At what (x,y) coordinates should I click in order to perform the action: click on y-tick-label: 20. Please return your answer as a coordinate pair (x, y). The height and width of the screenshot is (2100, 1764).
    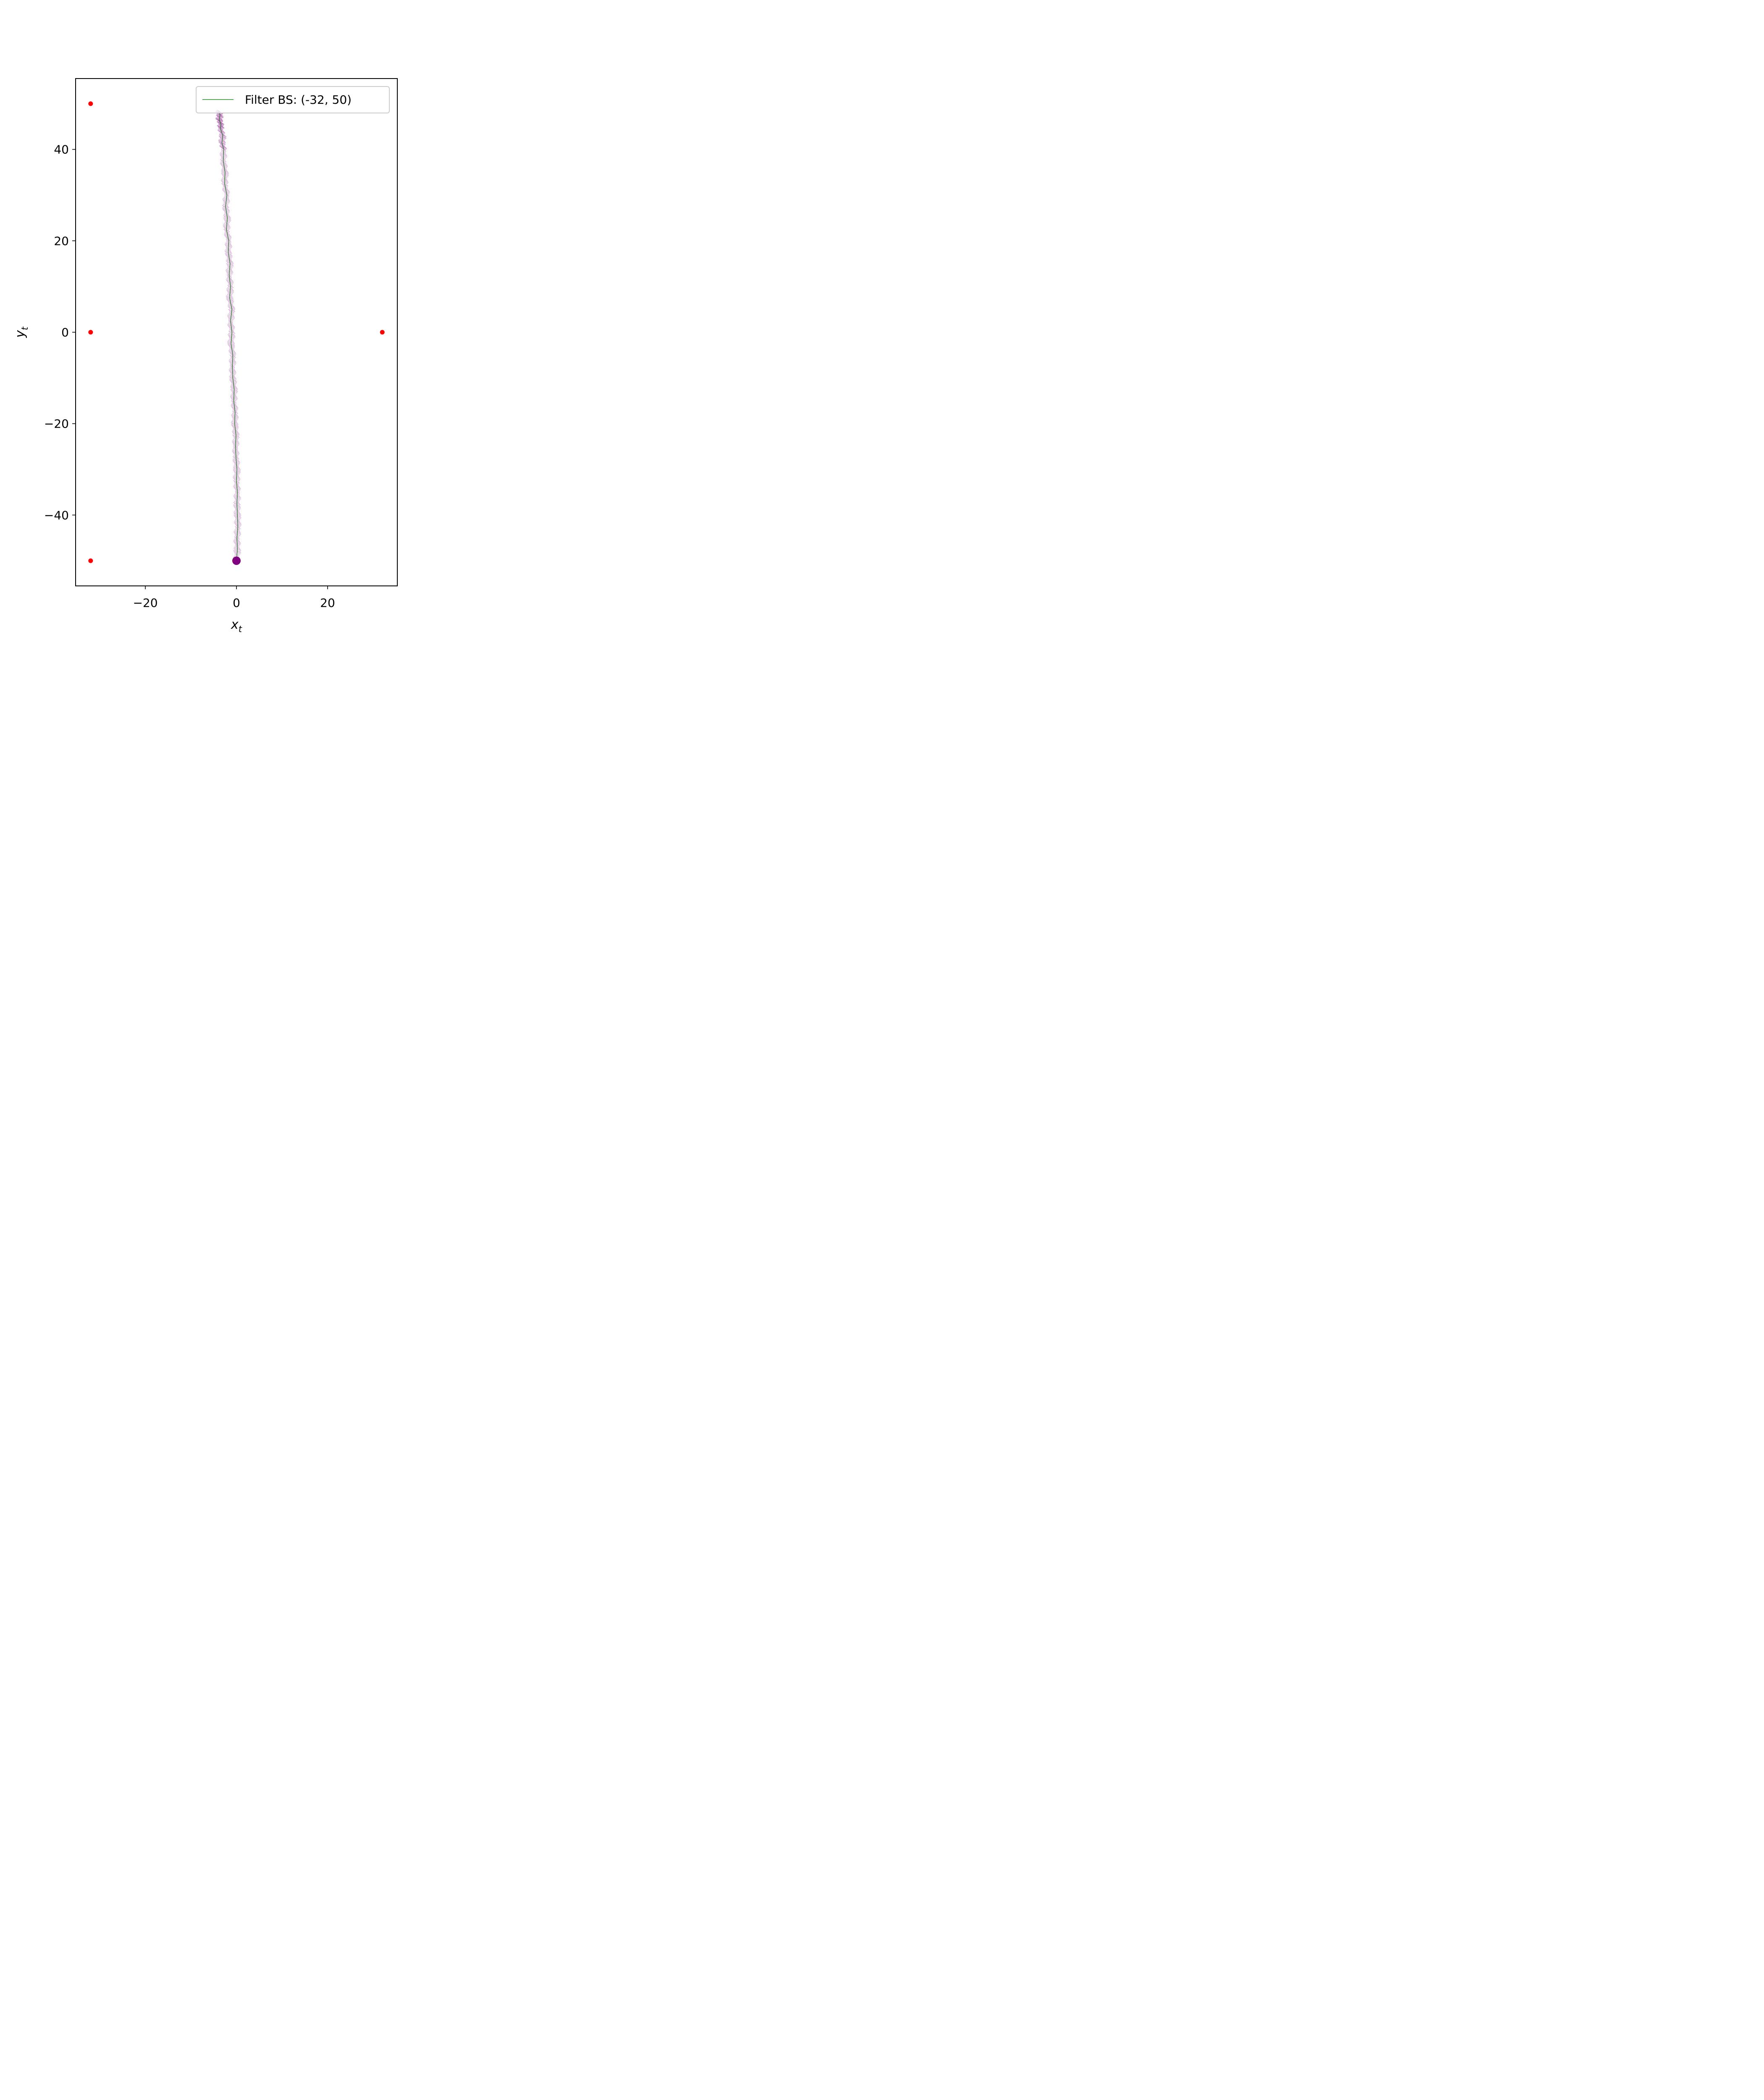
    Looking at the image, I should click on (61, 241).